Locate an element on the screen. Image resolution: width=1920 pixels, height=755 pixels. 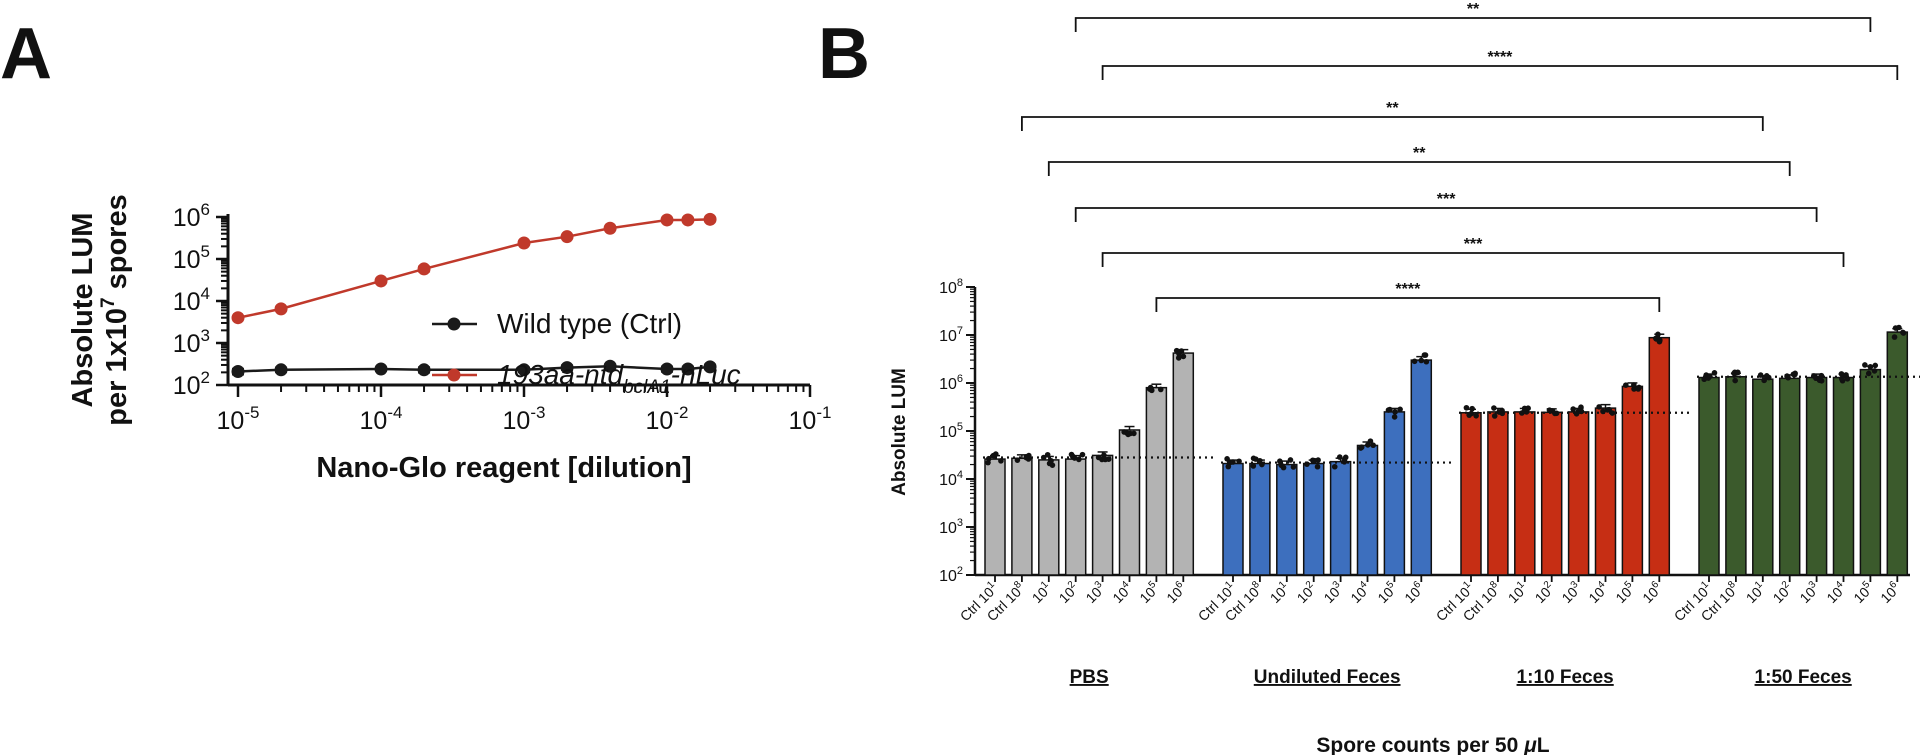
x-category-label: 102 is located at coordinates (1306, 592).